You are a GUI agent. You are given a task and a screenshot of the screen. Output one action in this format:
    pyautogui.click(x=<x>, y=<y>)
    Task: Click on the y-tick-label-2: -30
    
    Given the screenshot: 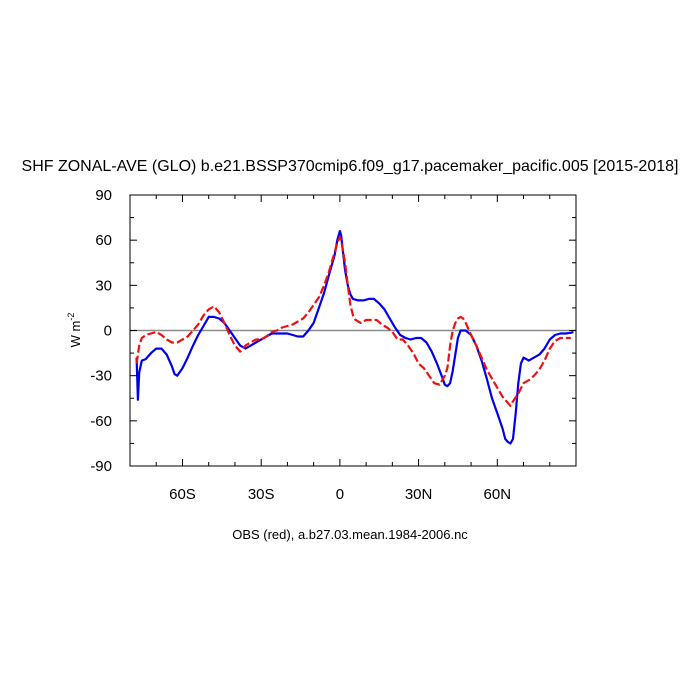 What is the action you would take?
    pyautogui.click(x=101, y=376)
    